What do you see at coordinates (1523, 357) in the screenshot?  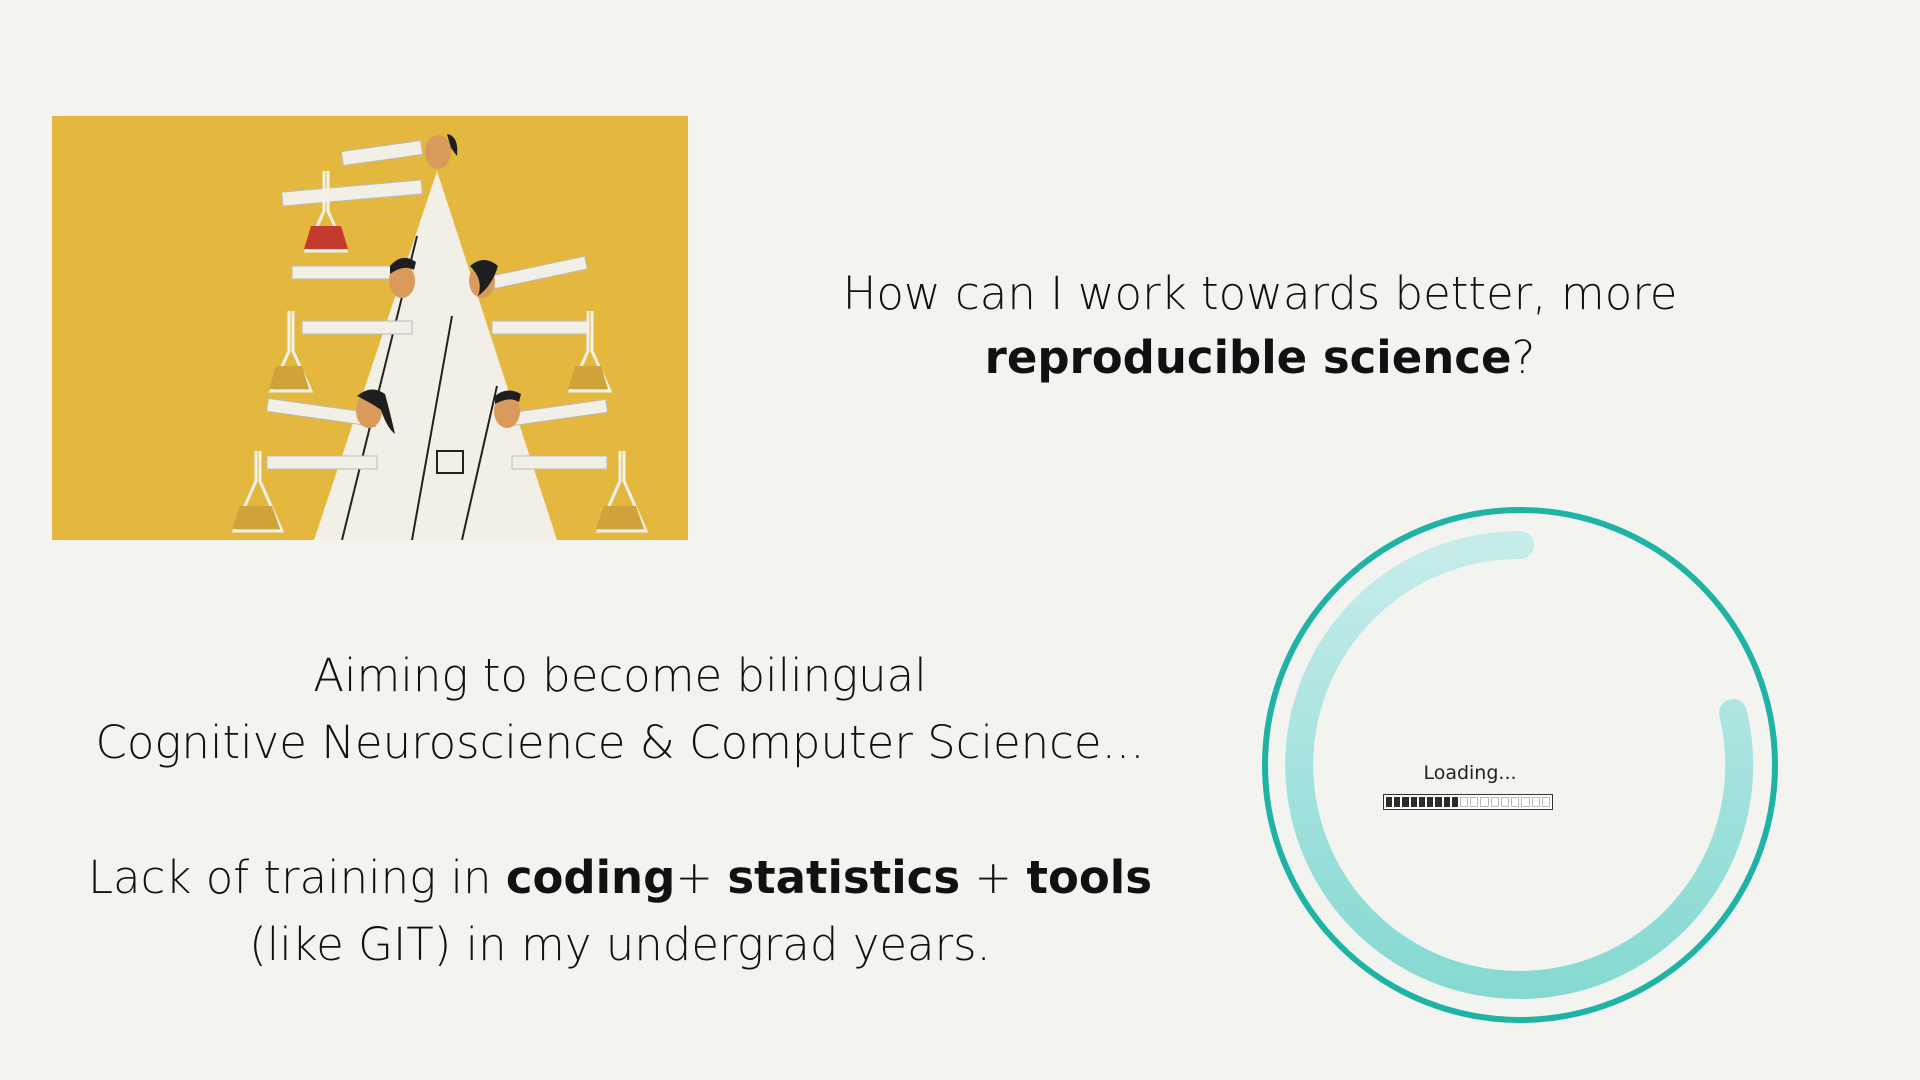 I see `question-mark: ?` at bounding box center [1523, 357].